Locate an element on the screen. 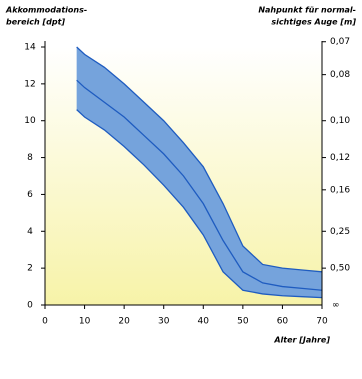 This screenshot has height=379, width=362. x-label: Alter [Jahre] is located at coordinates (301, 340).